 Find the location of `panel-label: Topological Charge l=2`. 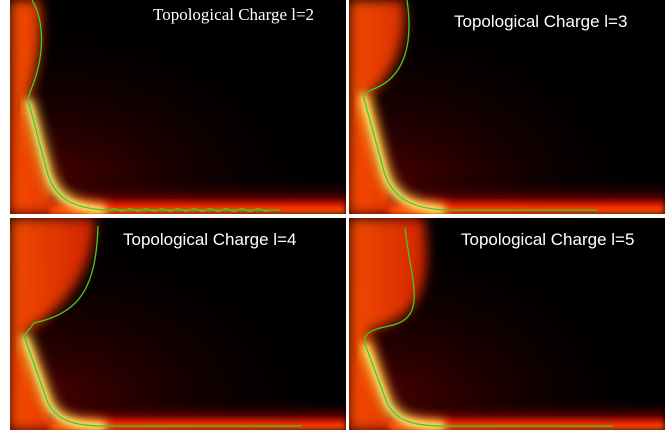

panel-label: Topological Charge l=2 is located at coordinates (234, 14).